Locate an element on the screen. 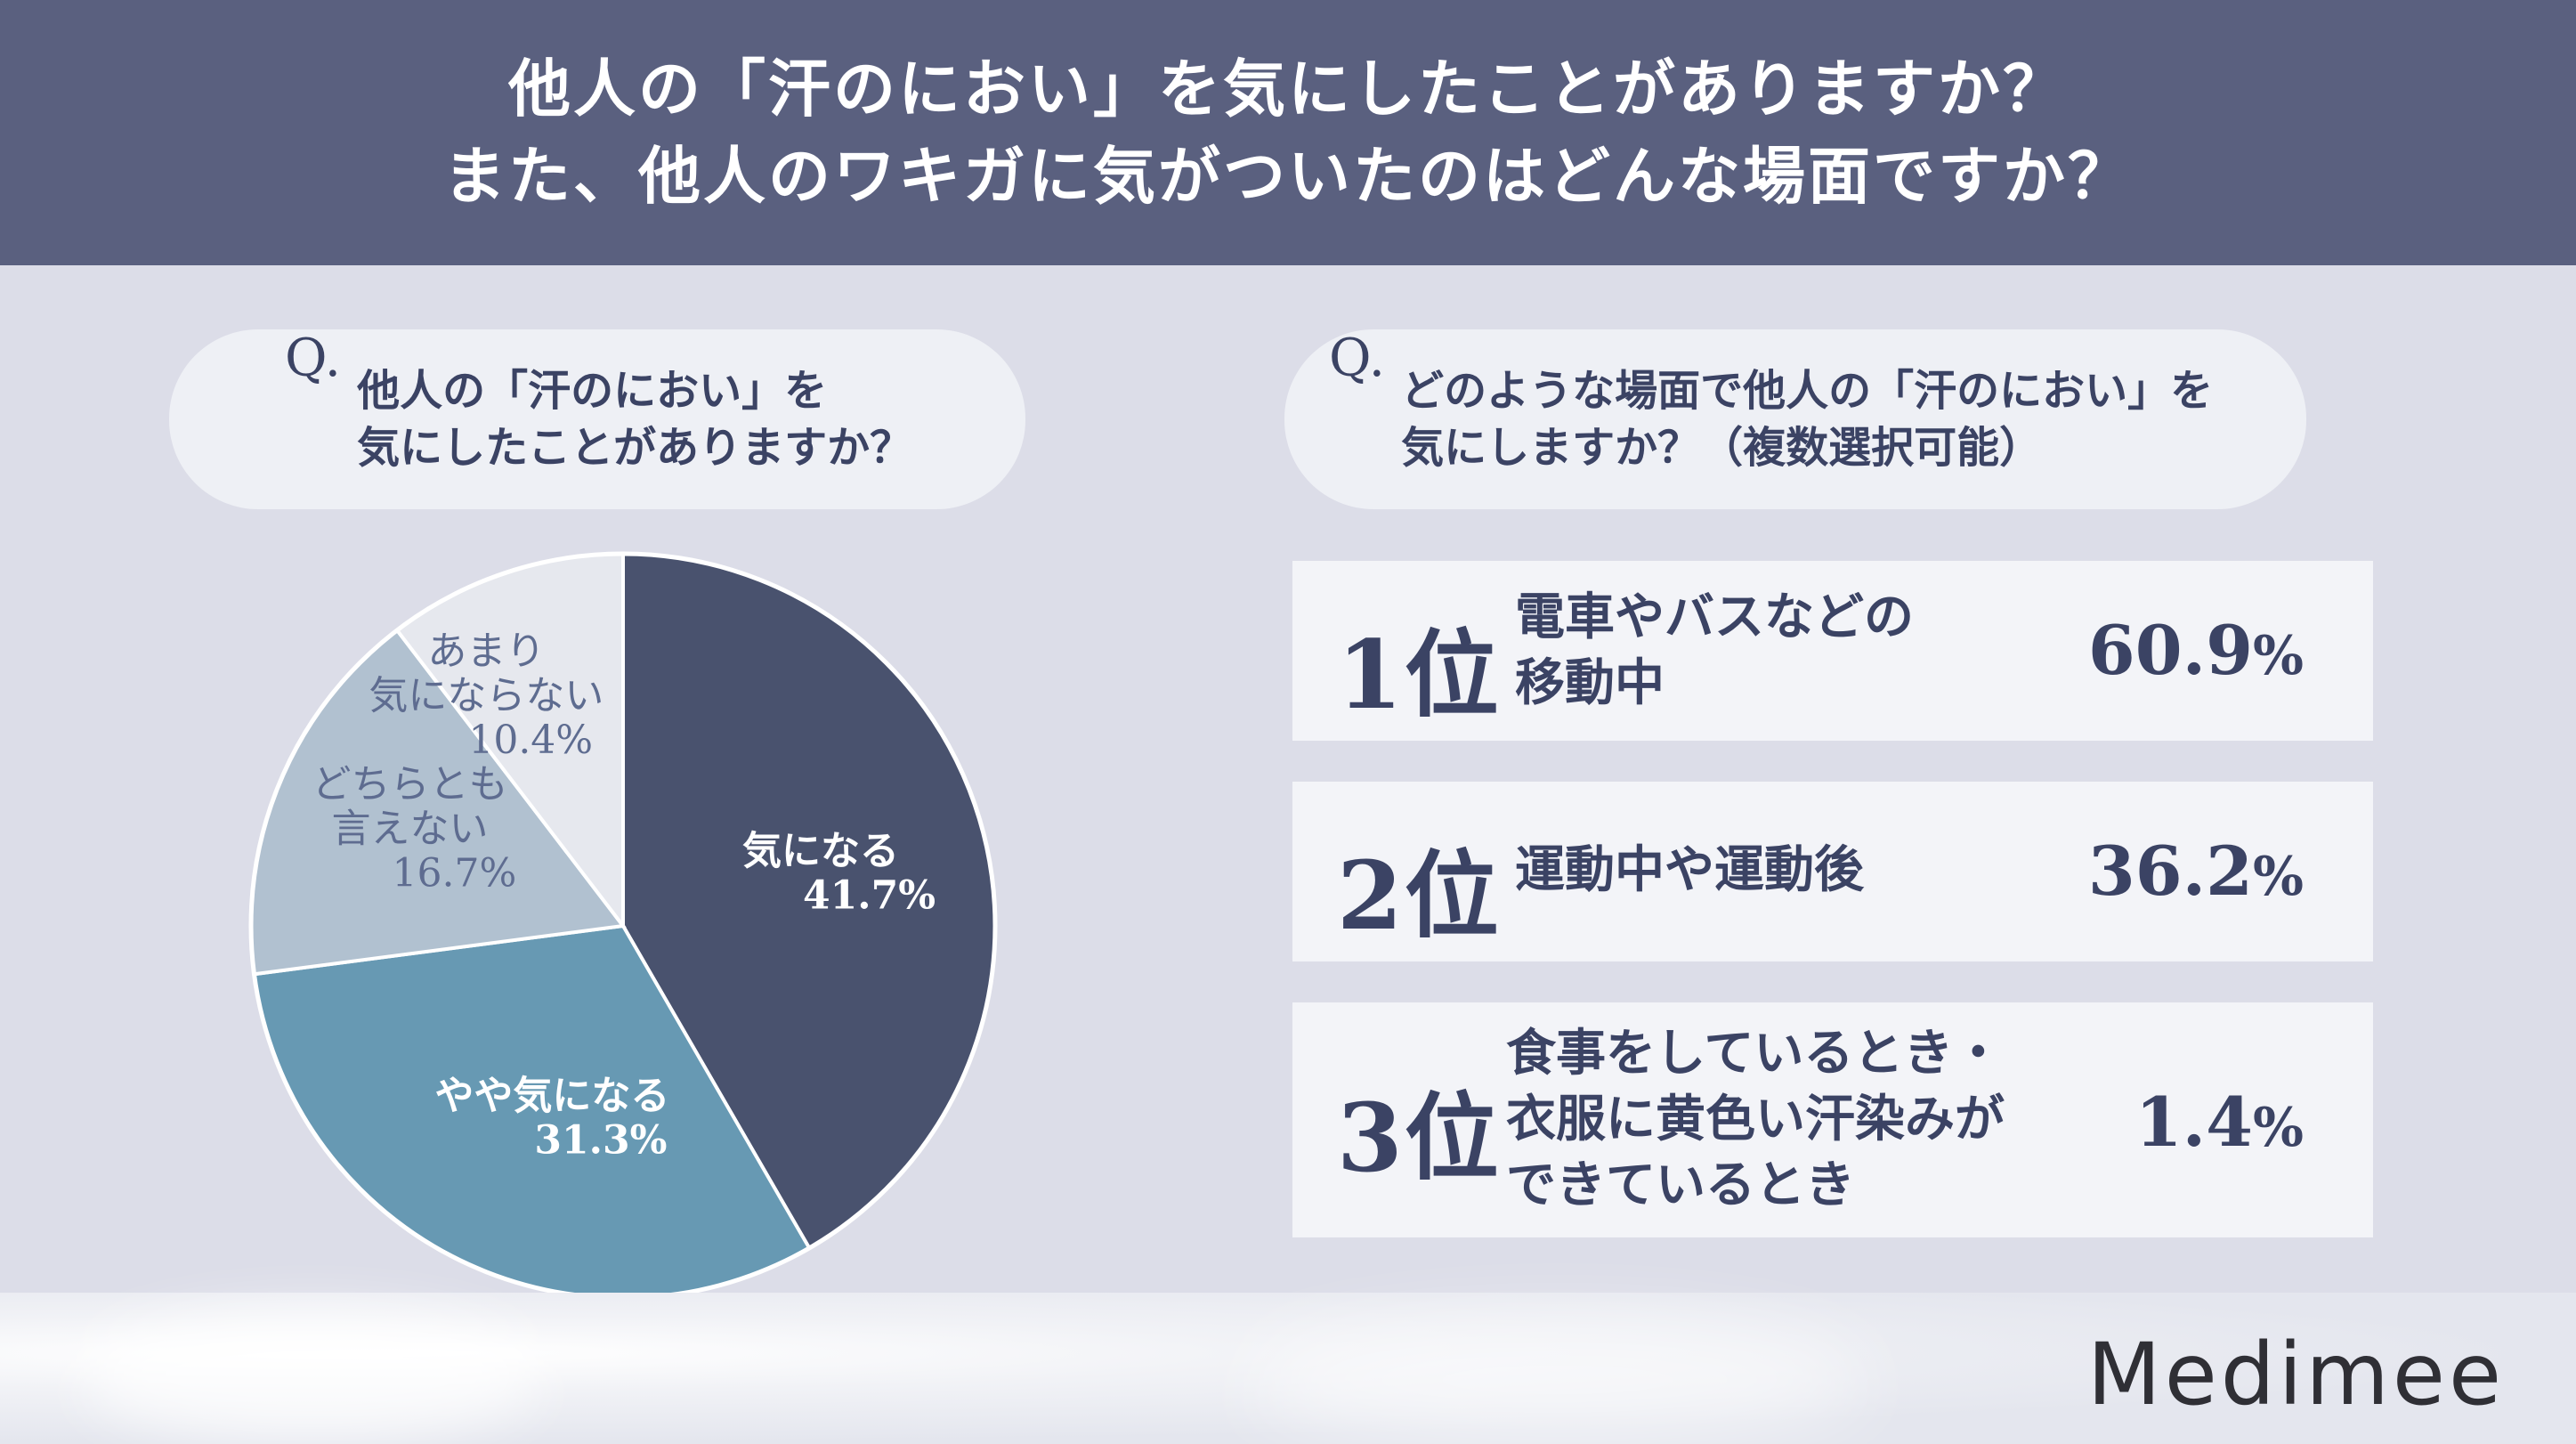  pie-value-label-2: 31.3% is located at coordinates (600, 1141).